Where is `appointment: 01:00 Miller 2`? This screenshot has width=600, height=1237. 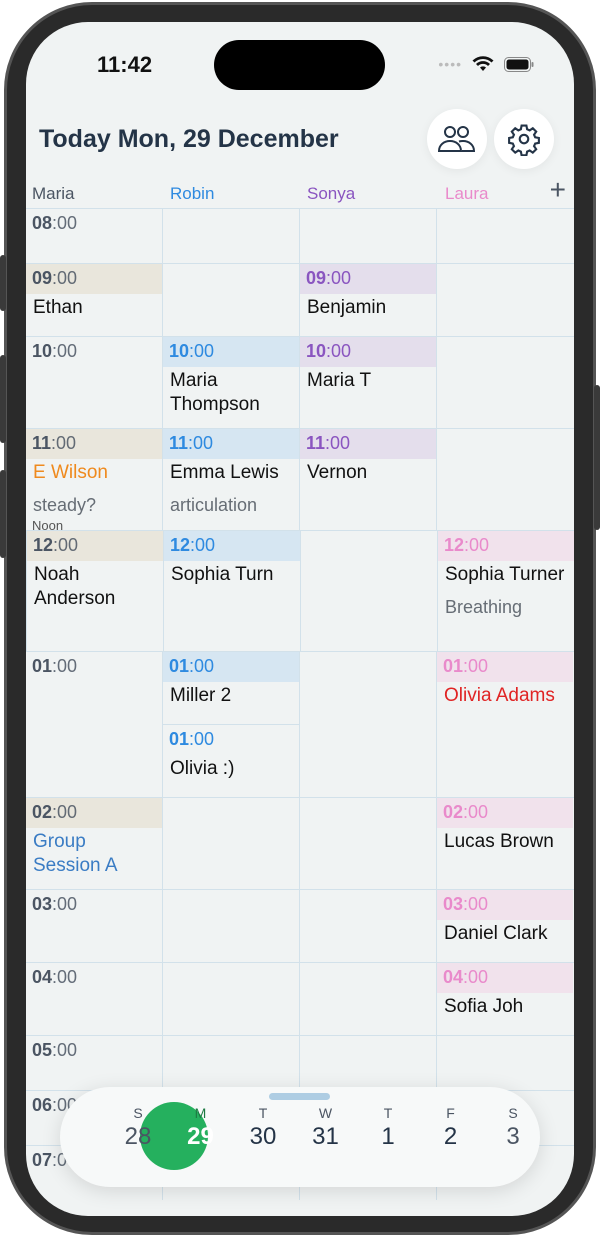 appointment: 01:00 Miller 2 is located at coordinates (231, 688).